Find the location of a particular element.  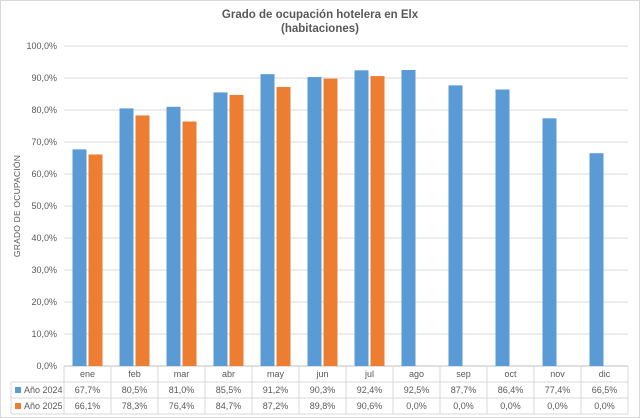

y-tick-label: 0,0% is located at coordinates (46, 366).